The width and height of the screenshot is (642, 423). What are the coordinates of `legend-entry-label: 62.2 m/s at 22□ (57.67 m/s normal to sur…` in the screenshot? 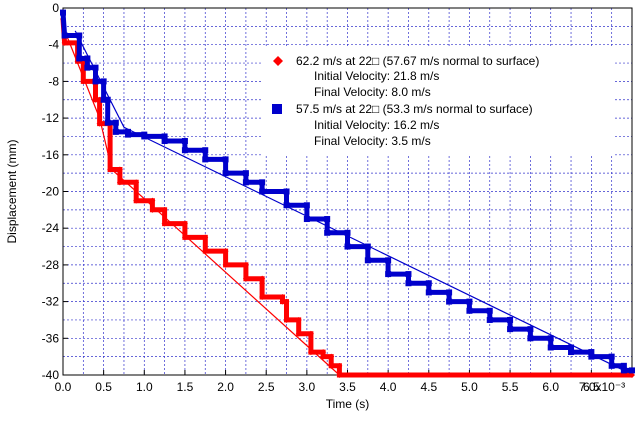 It's located at (417, 61).